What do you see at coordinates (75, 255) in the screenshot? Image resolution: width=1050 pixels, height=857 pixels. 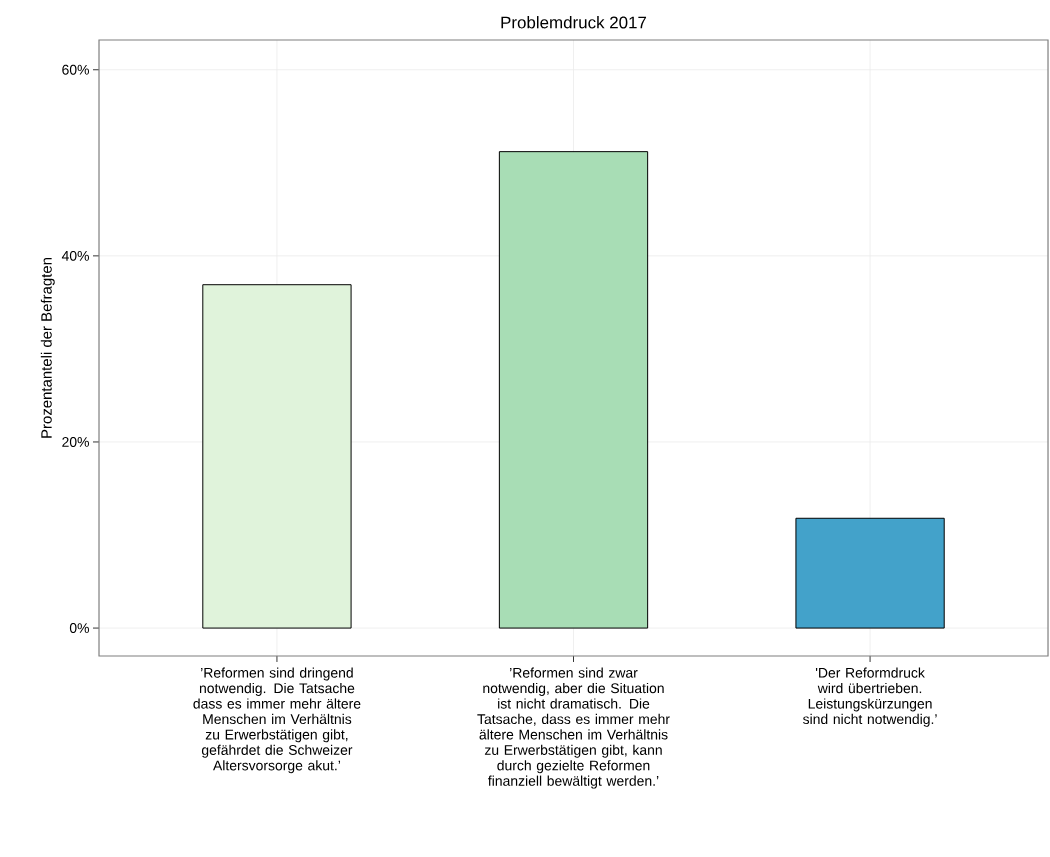 I see `y-tick-label: 40%` at bounding box center [75, 255].